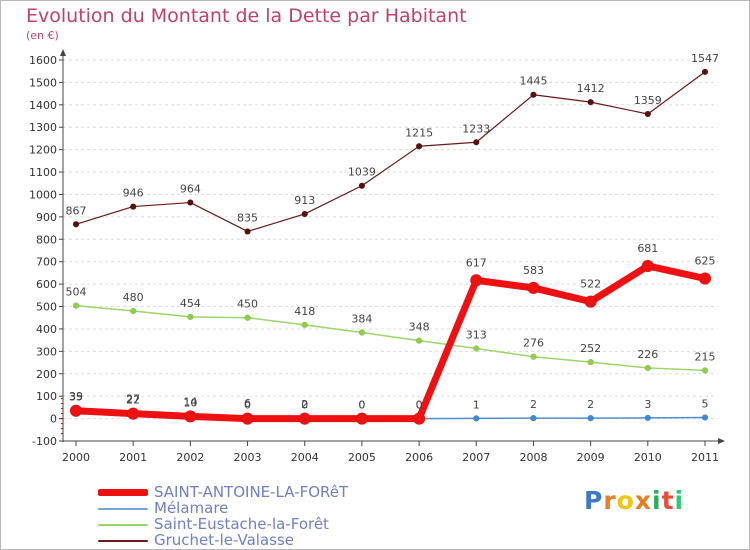 This screenshot has width=750, height=550. Describe the element at coordinates (248, 457) in the screenshot. I see `x-tick-label: 2003` at that location.